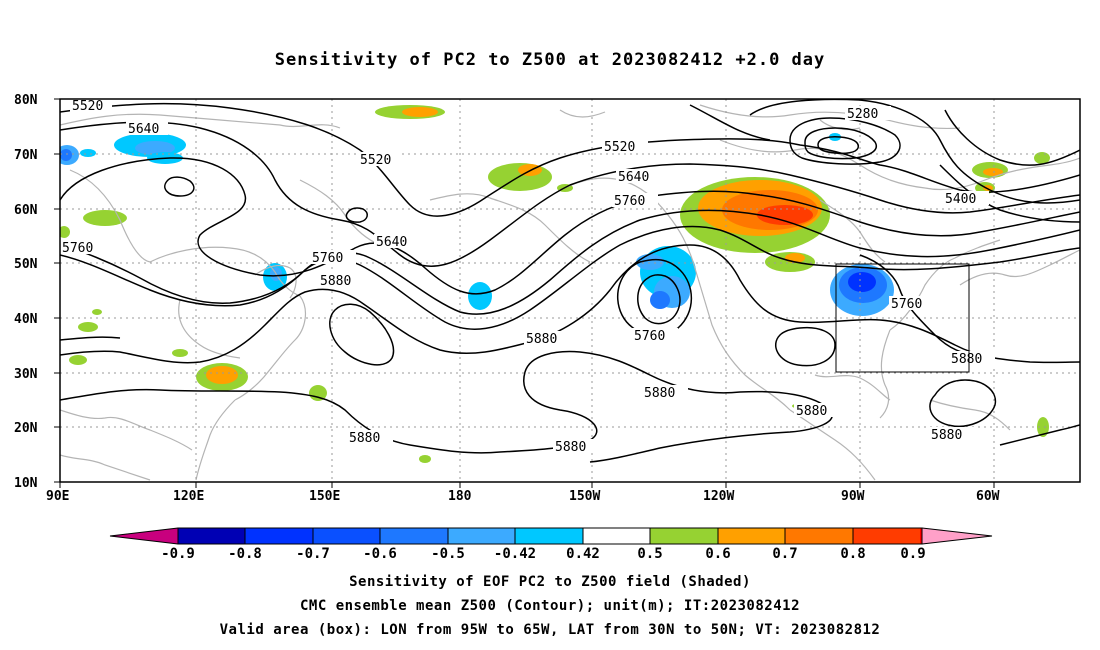 The image size is (1100, 650). I want to click on colorbar-label: 0.9, so click(912, 553).